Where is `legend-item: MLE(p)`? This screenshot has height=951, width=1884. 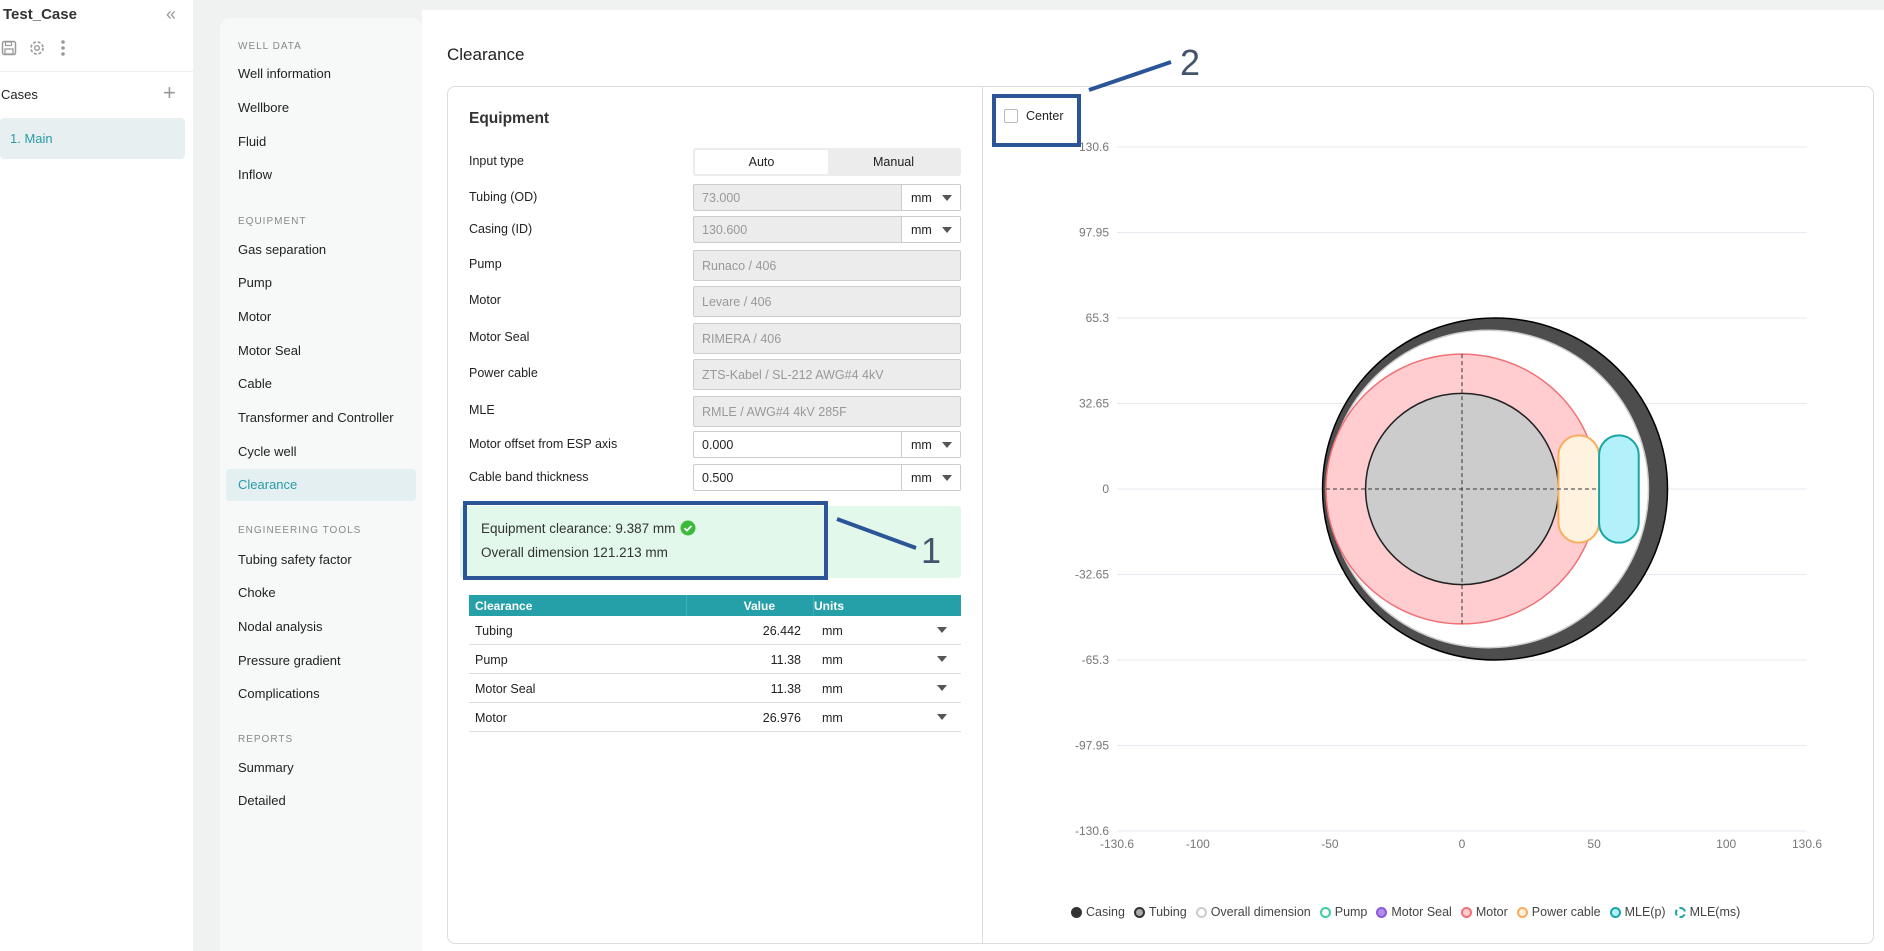 legend-item: MLE(p) is located at coordinates (1637, 912).